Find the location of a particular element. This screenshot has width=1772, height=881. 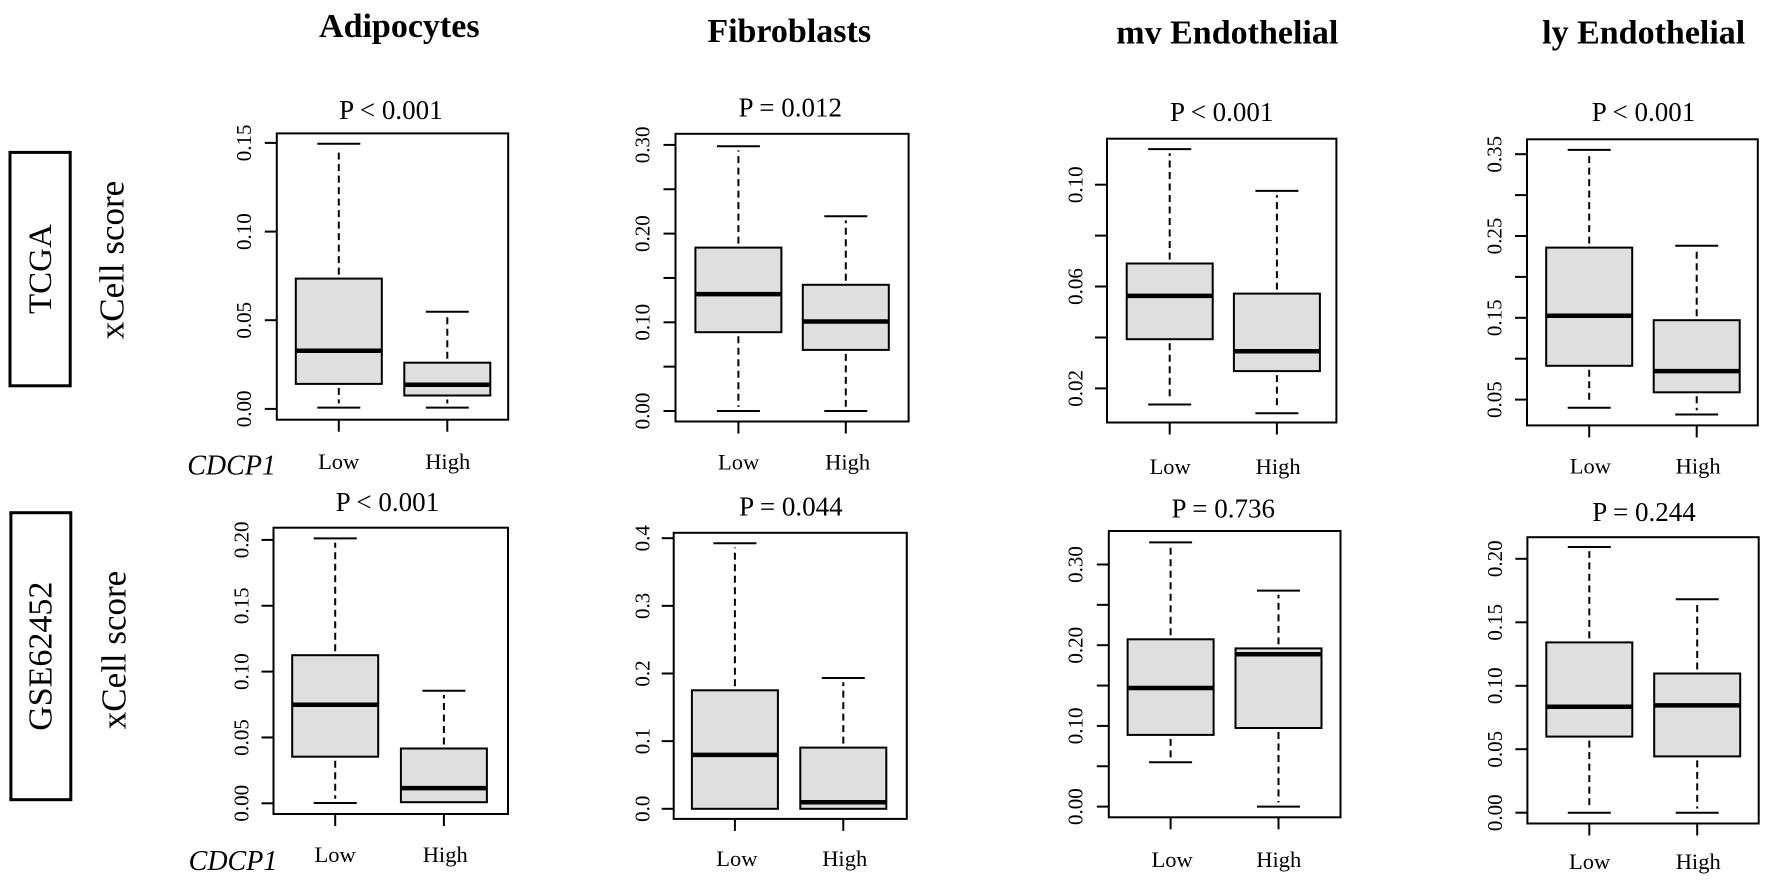

svg-text: P = 0.012 is located at coordinates (791, 108).